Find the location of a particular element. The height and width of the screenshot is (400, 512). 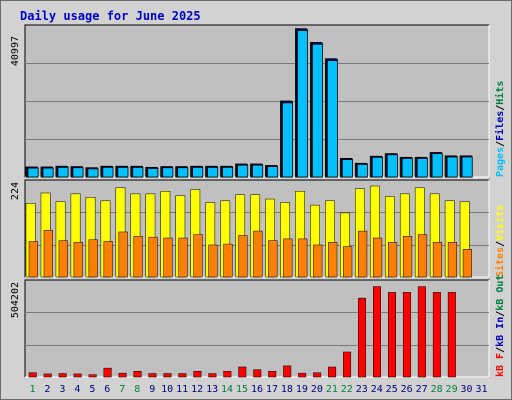

x-tick-label-day-23: 23 is located at coordinates (362, 389).